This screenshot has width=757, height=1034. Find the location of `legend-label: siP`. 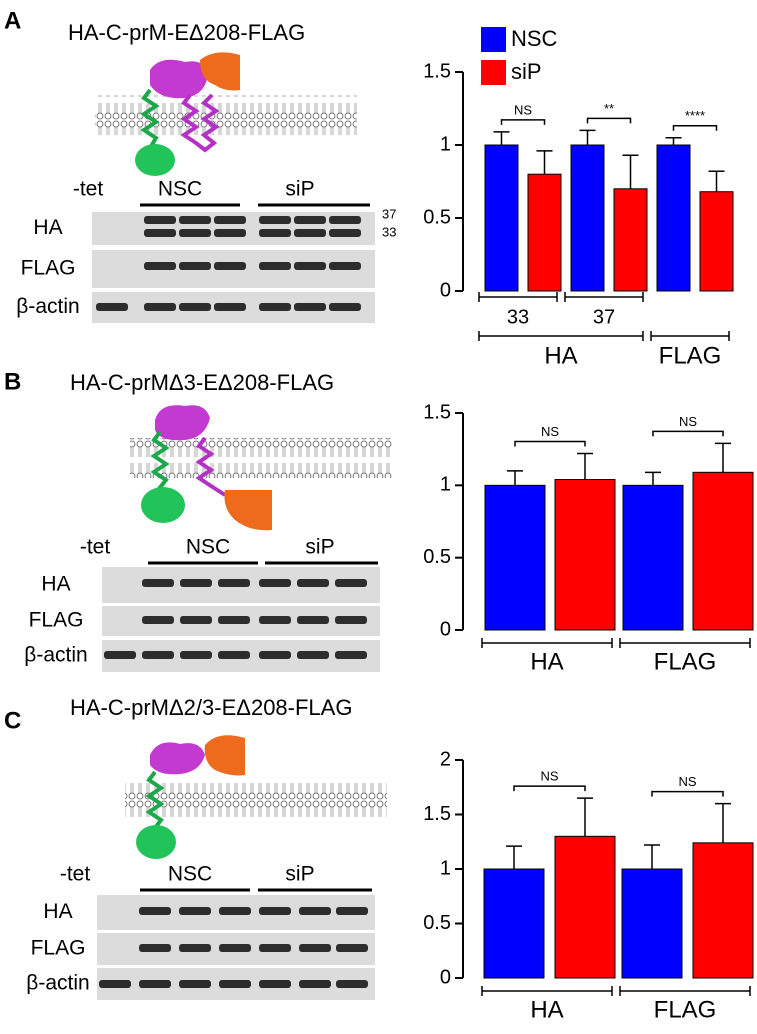

legend-label: siP is located at coordinates (526, 71).